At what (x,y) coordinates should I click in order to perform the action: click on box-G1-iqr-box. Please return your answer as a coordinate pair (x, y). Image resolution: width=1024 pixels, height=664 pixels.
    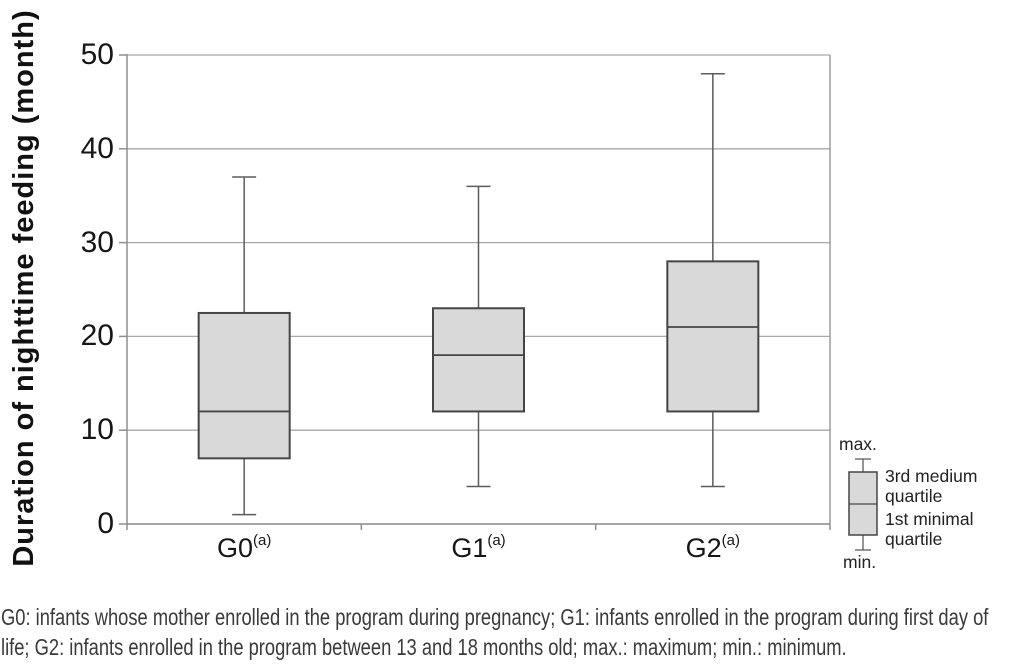
    Looking at the image, I should click on (478, 360).